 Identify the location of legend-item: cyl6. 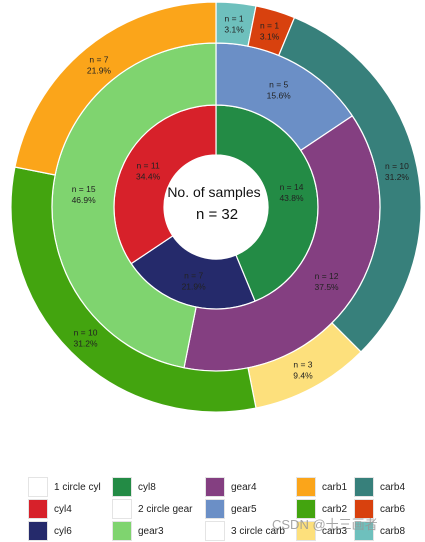
(50, 531).